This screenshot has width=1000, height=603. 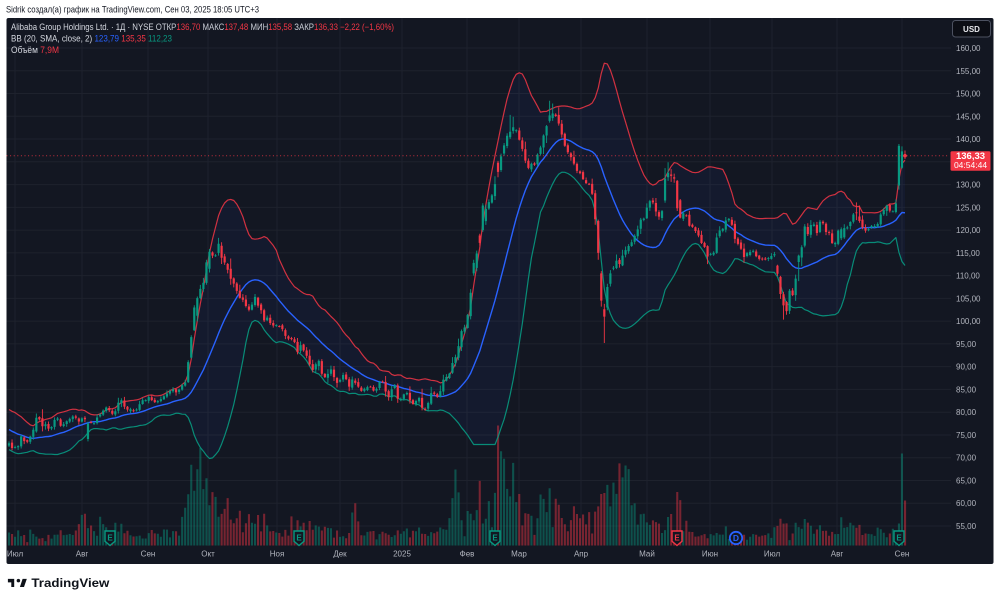 I want to click on svg-text: 125,00, so click(x=968, y=207).